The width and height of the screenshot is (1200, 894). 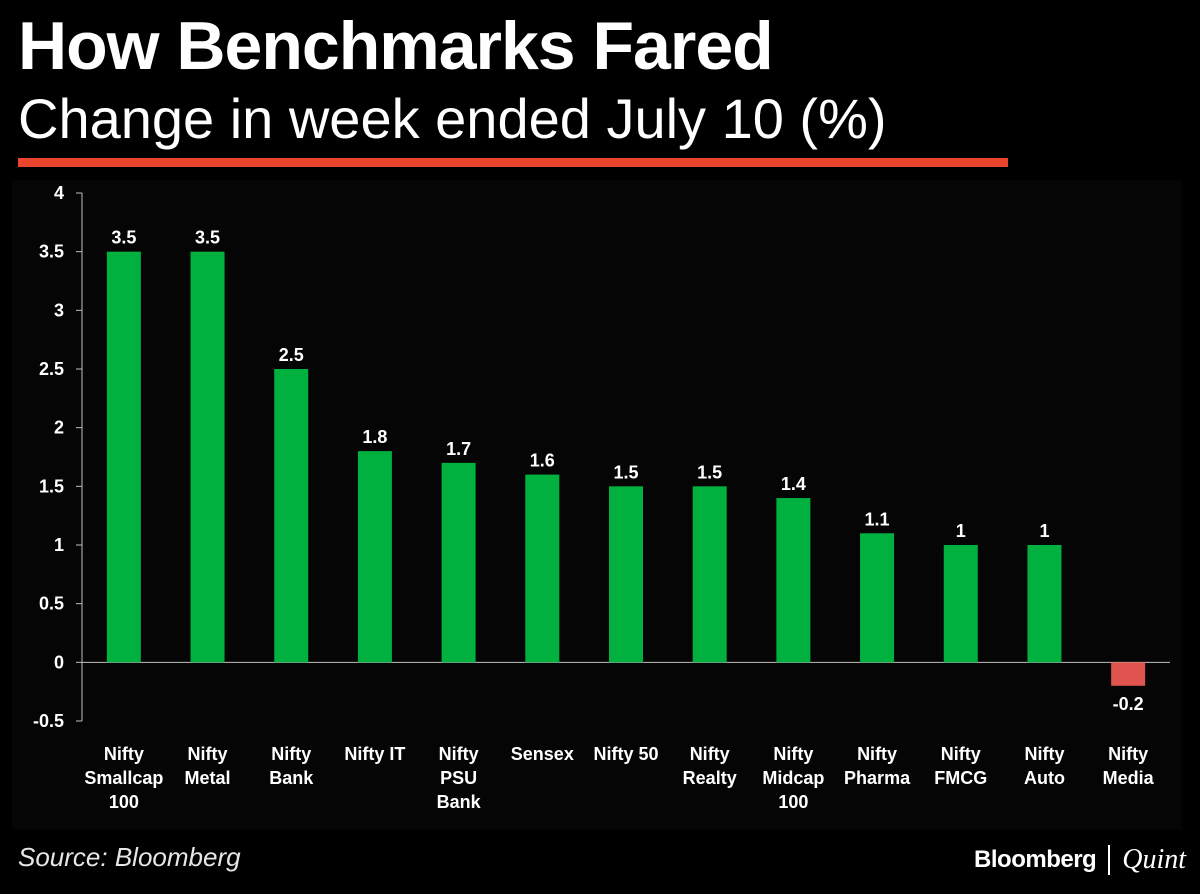 I want to click on x-tick-label: Nifty PSU Bank, so click(x=459, y=778).